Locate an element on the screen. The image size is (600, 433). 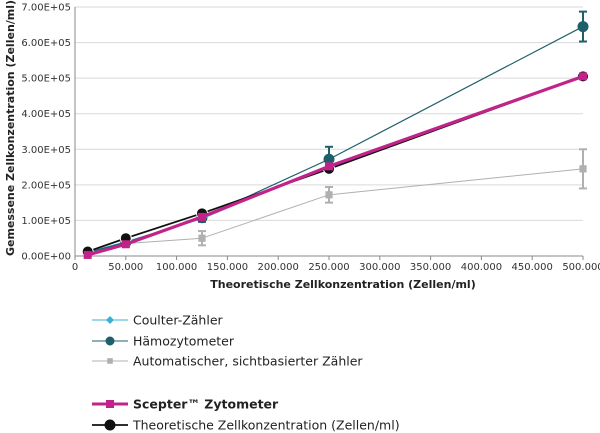
legend-label: Hämozytometer is located at coordinates (184, 341).